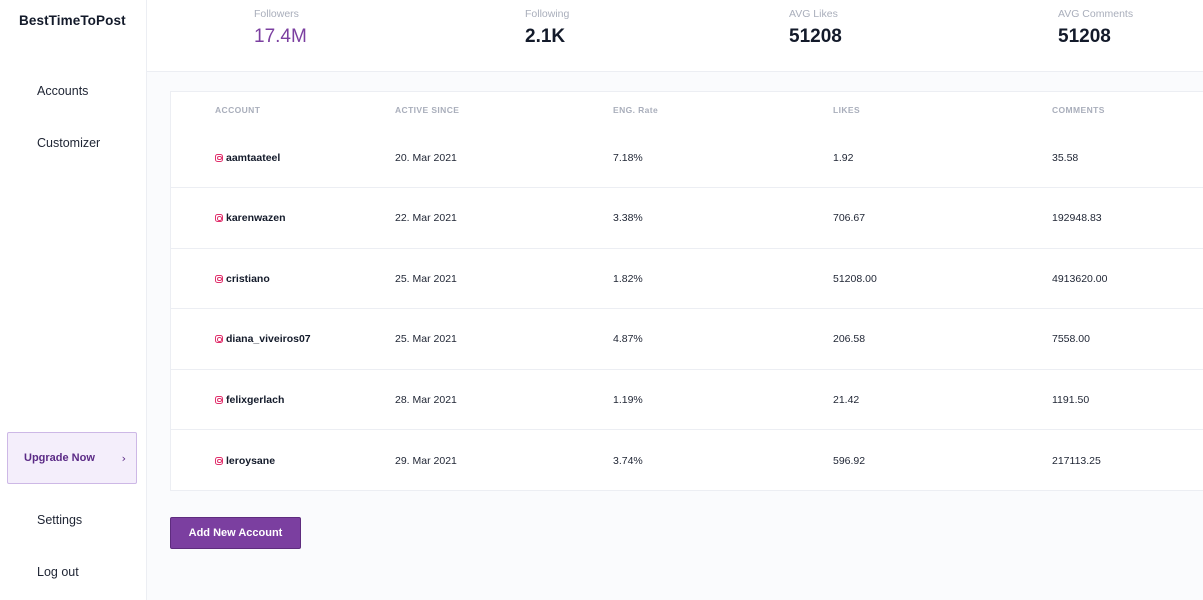 The width and height of the screenshot is (1203, 600). Describe the element at coordinates (1096, 14) in the screenshot. I see `stat-label: AVG Comments` at that location.